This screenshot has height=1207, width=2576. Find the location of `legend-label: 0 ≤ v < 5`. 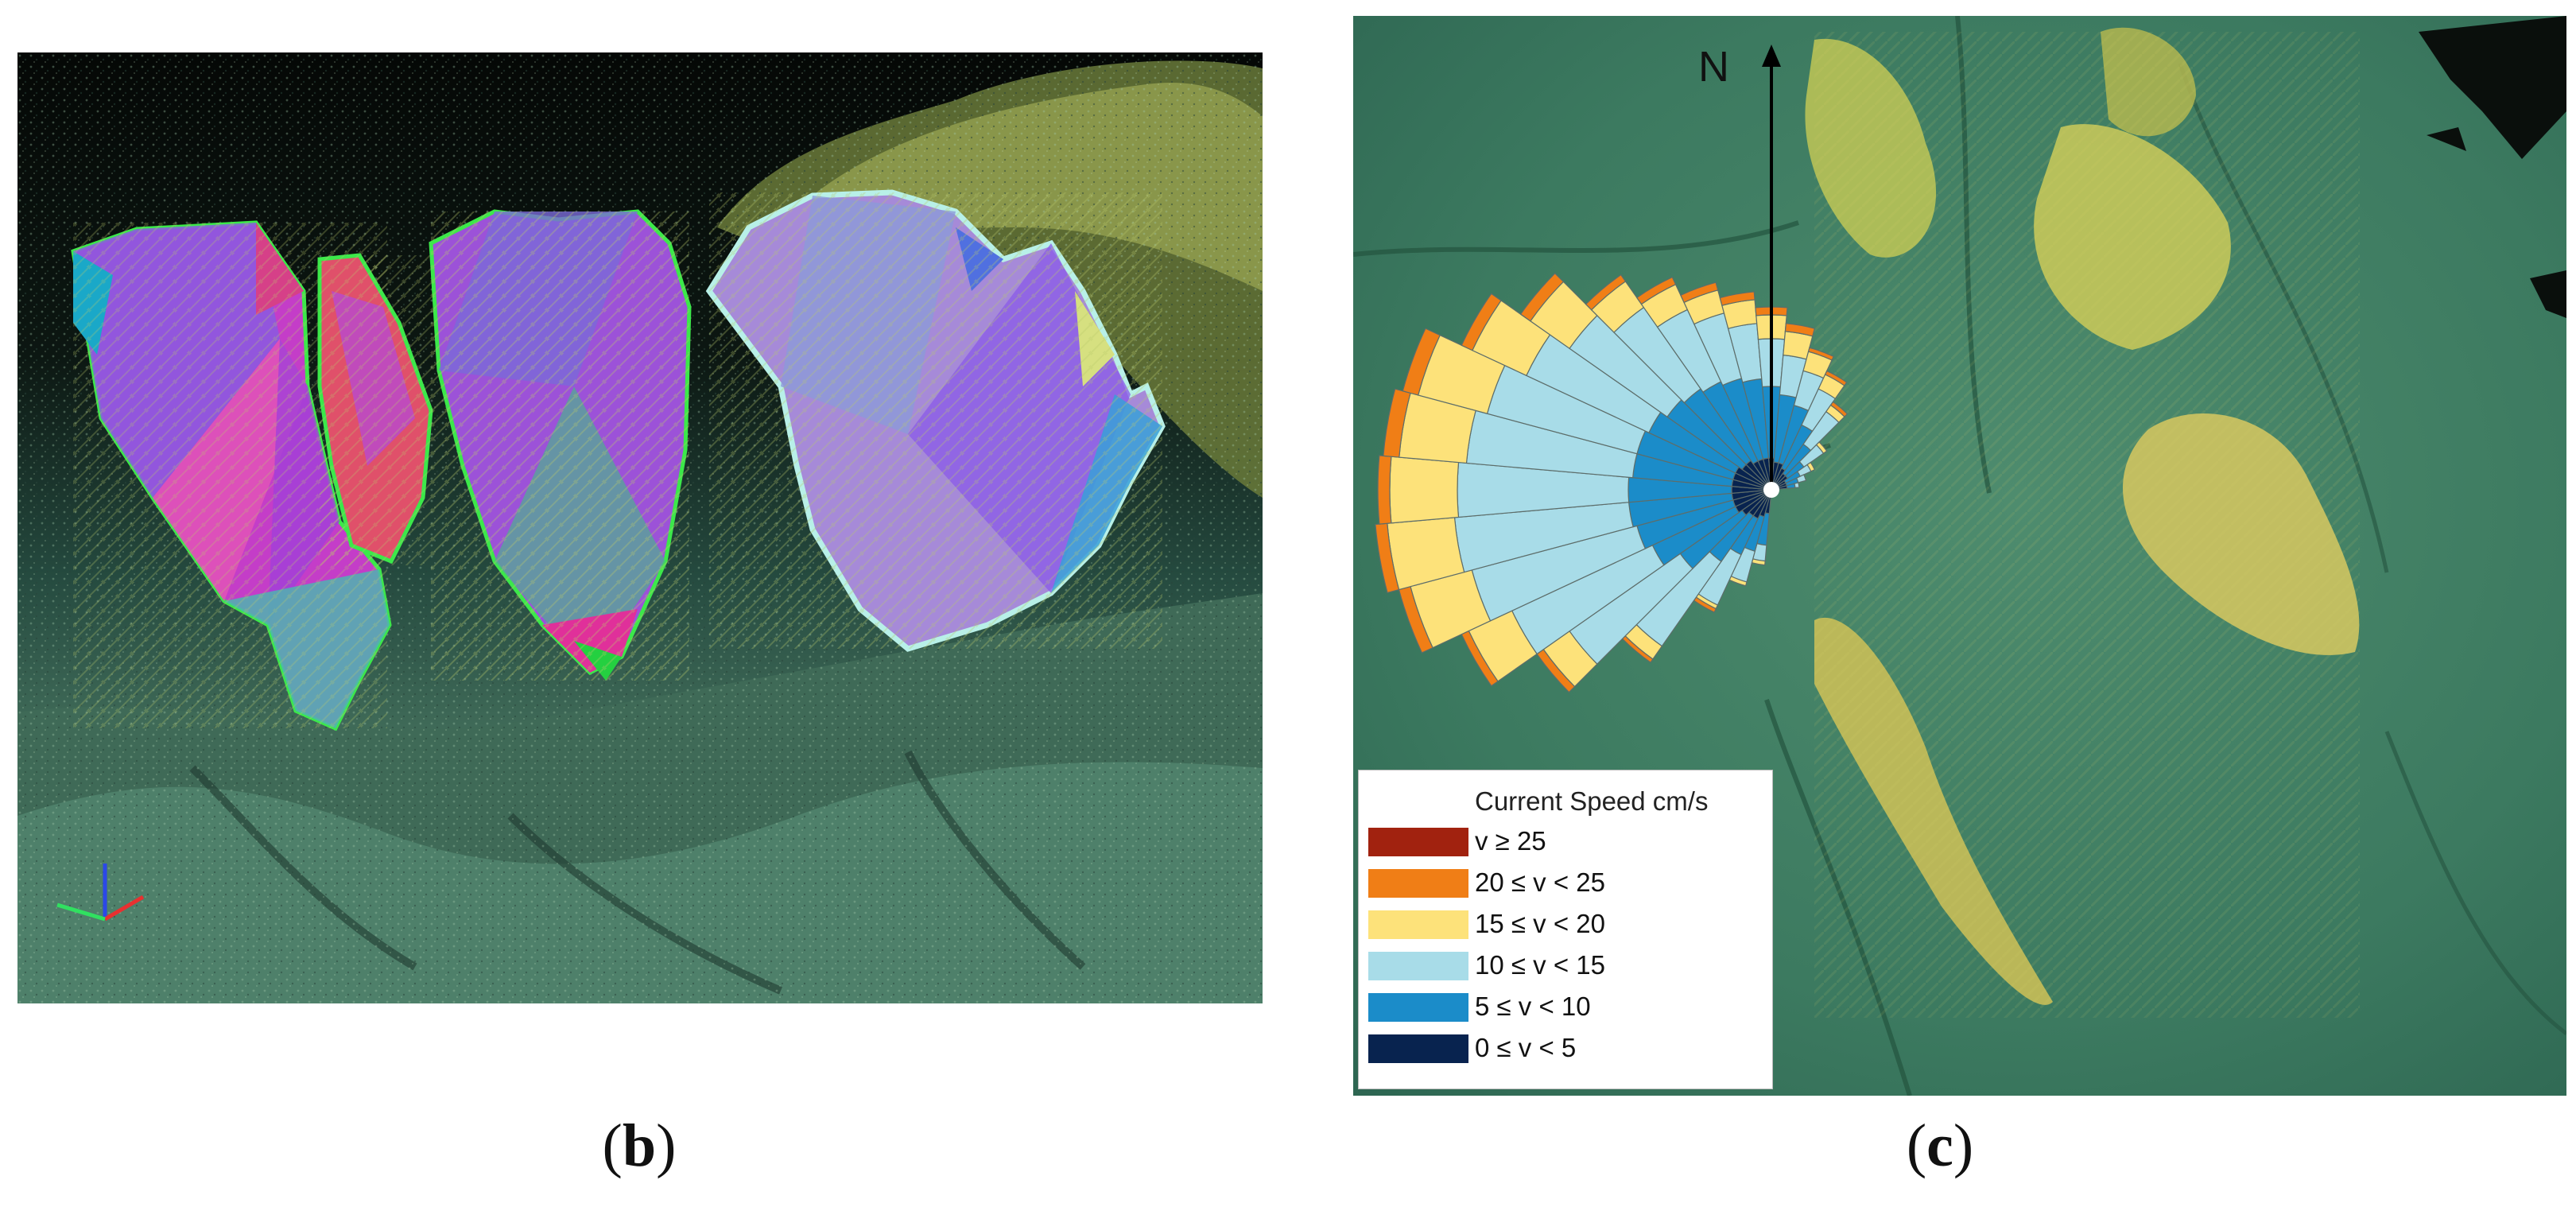

legend-label: 0 ≤ v < 5 is located at coordinates (1526, 1047).